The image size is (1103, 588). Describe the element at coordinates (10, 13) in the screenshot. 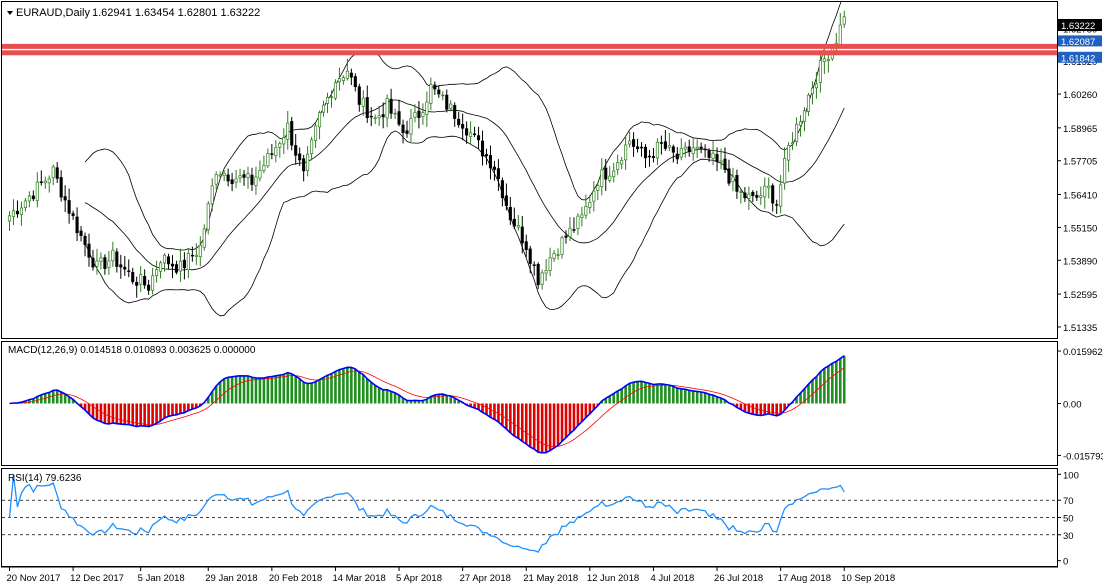

I see `chevron-down-icon` at that location.